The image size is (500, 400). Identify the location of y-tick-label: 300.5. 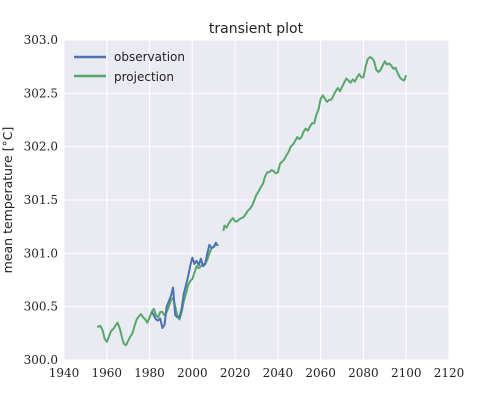
(41, 307).